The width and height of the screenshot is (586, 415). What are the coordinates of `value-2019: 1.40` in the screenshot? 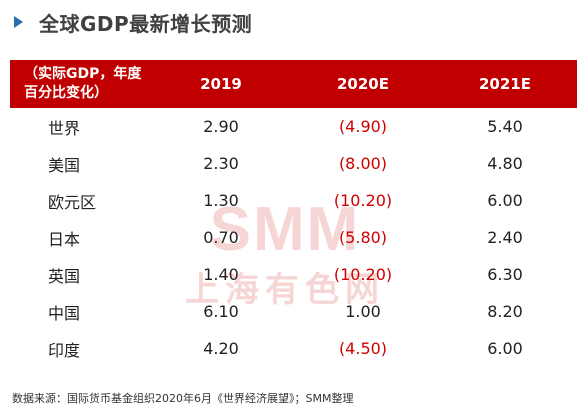 It's located at (221, 274).